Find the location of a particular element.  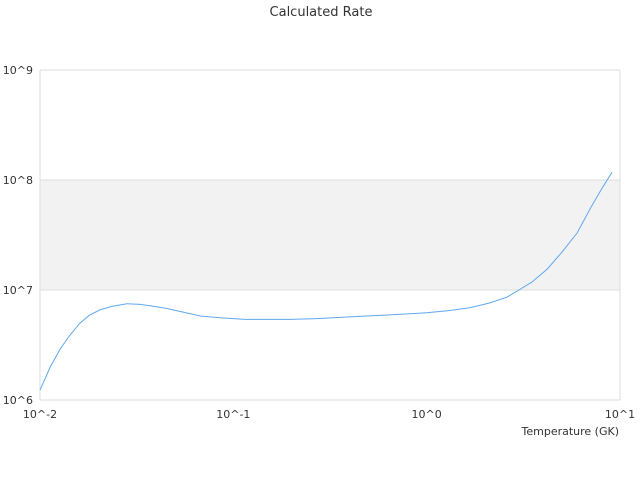

x-tick-label: 10^1 is located at coordinates (620, 414).